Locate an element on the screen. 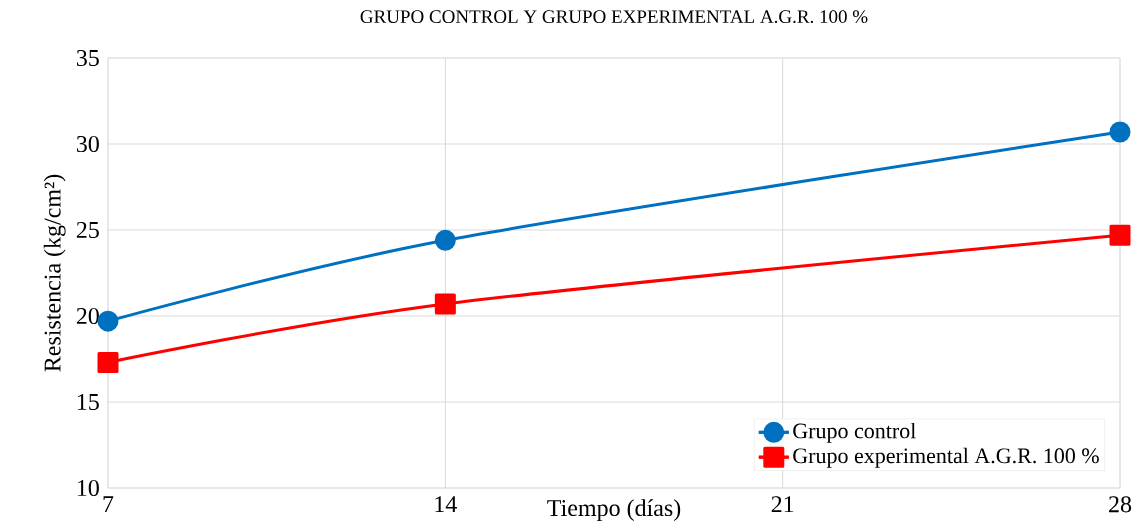 This screenshot has height=528, width=1147. y-axis-title: Resistencia (kg/cm²) is located at coordinates (54, 273).